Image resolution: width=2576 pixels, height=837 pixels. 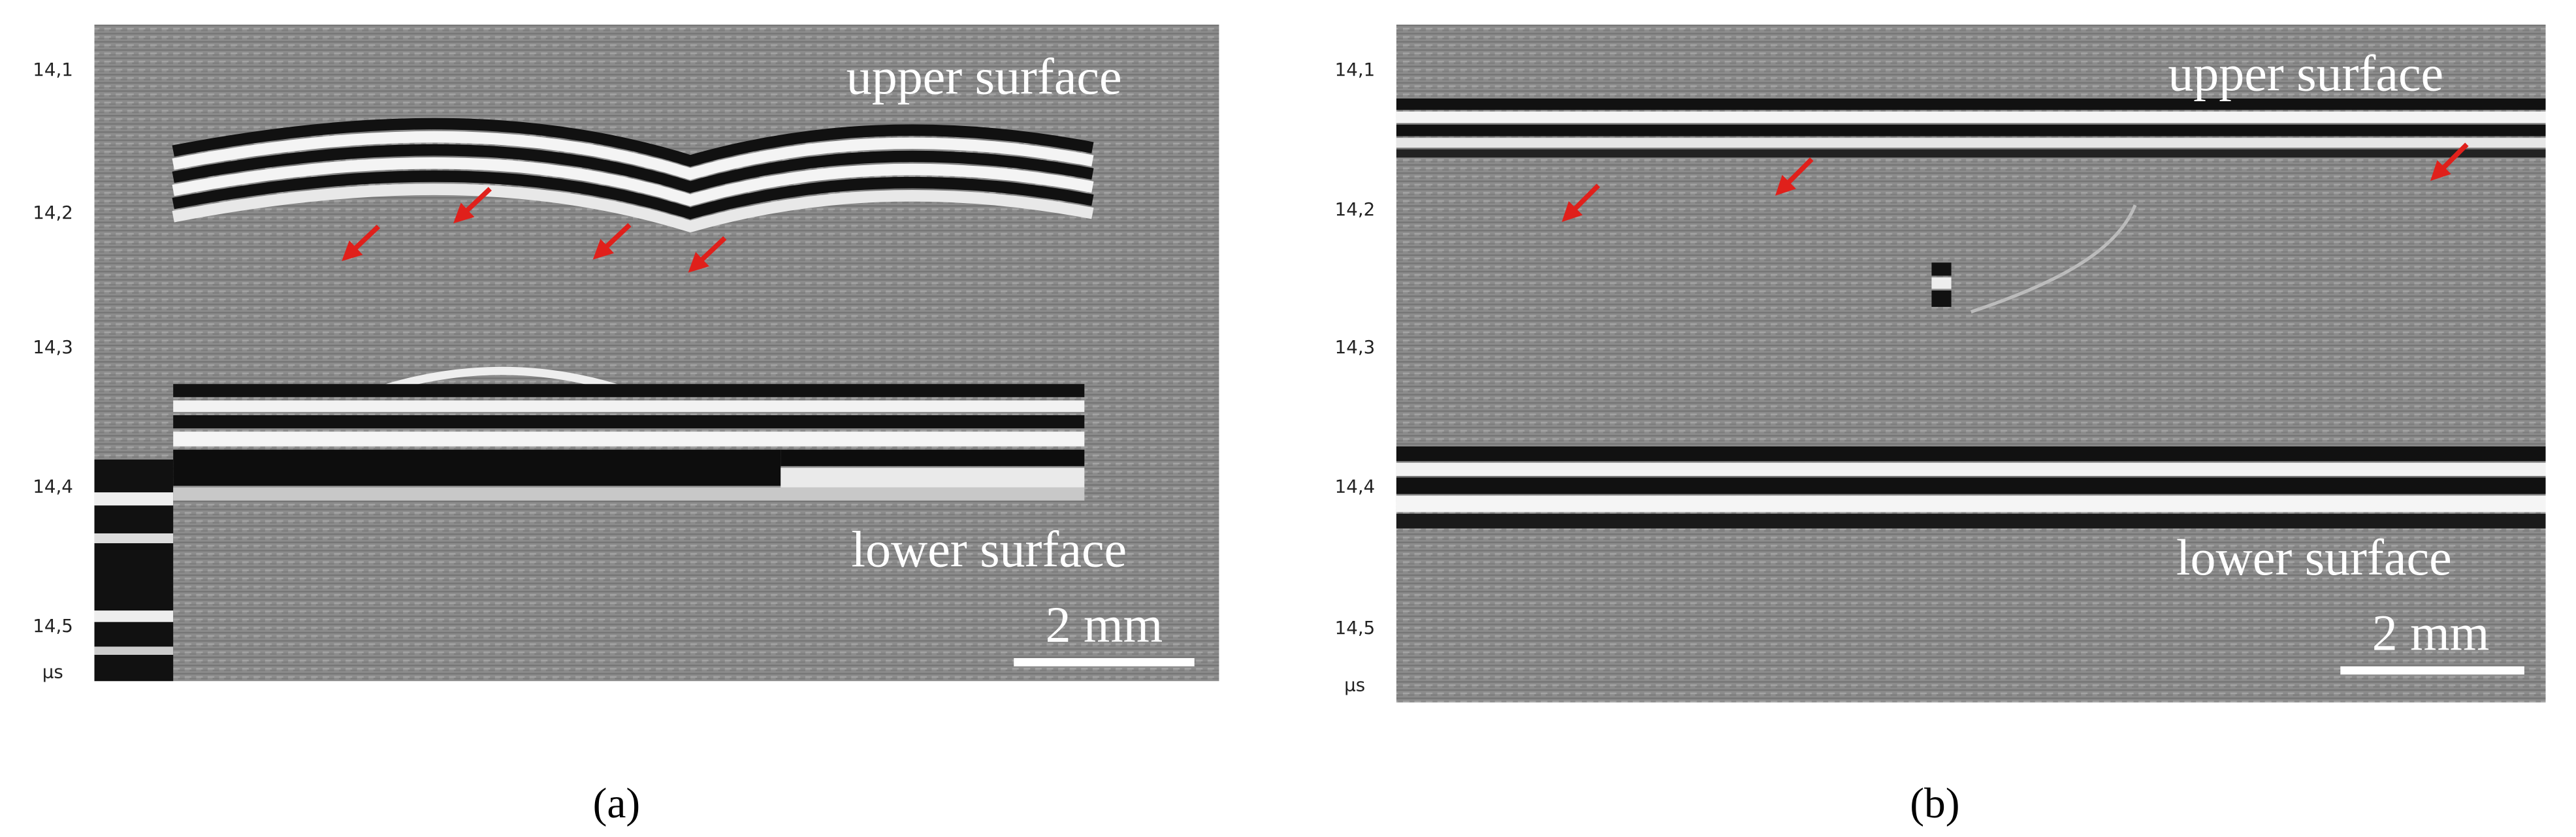 I want to click on internal-trace, so click(x=2053, y=258).